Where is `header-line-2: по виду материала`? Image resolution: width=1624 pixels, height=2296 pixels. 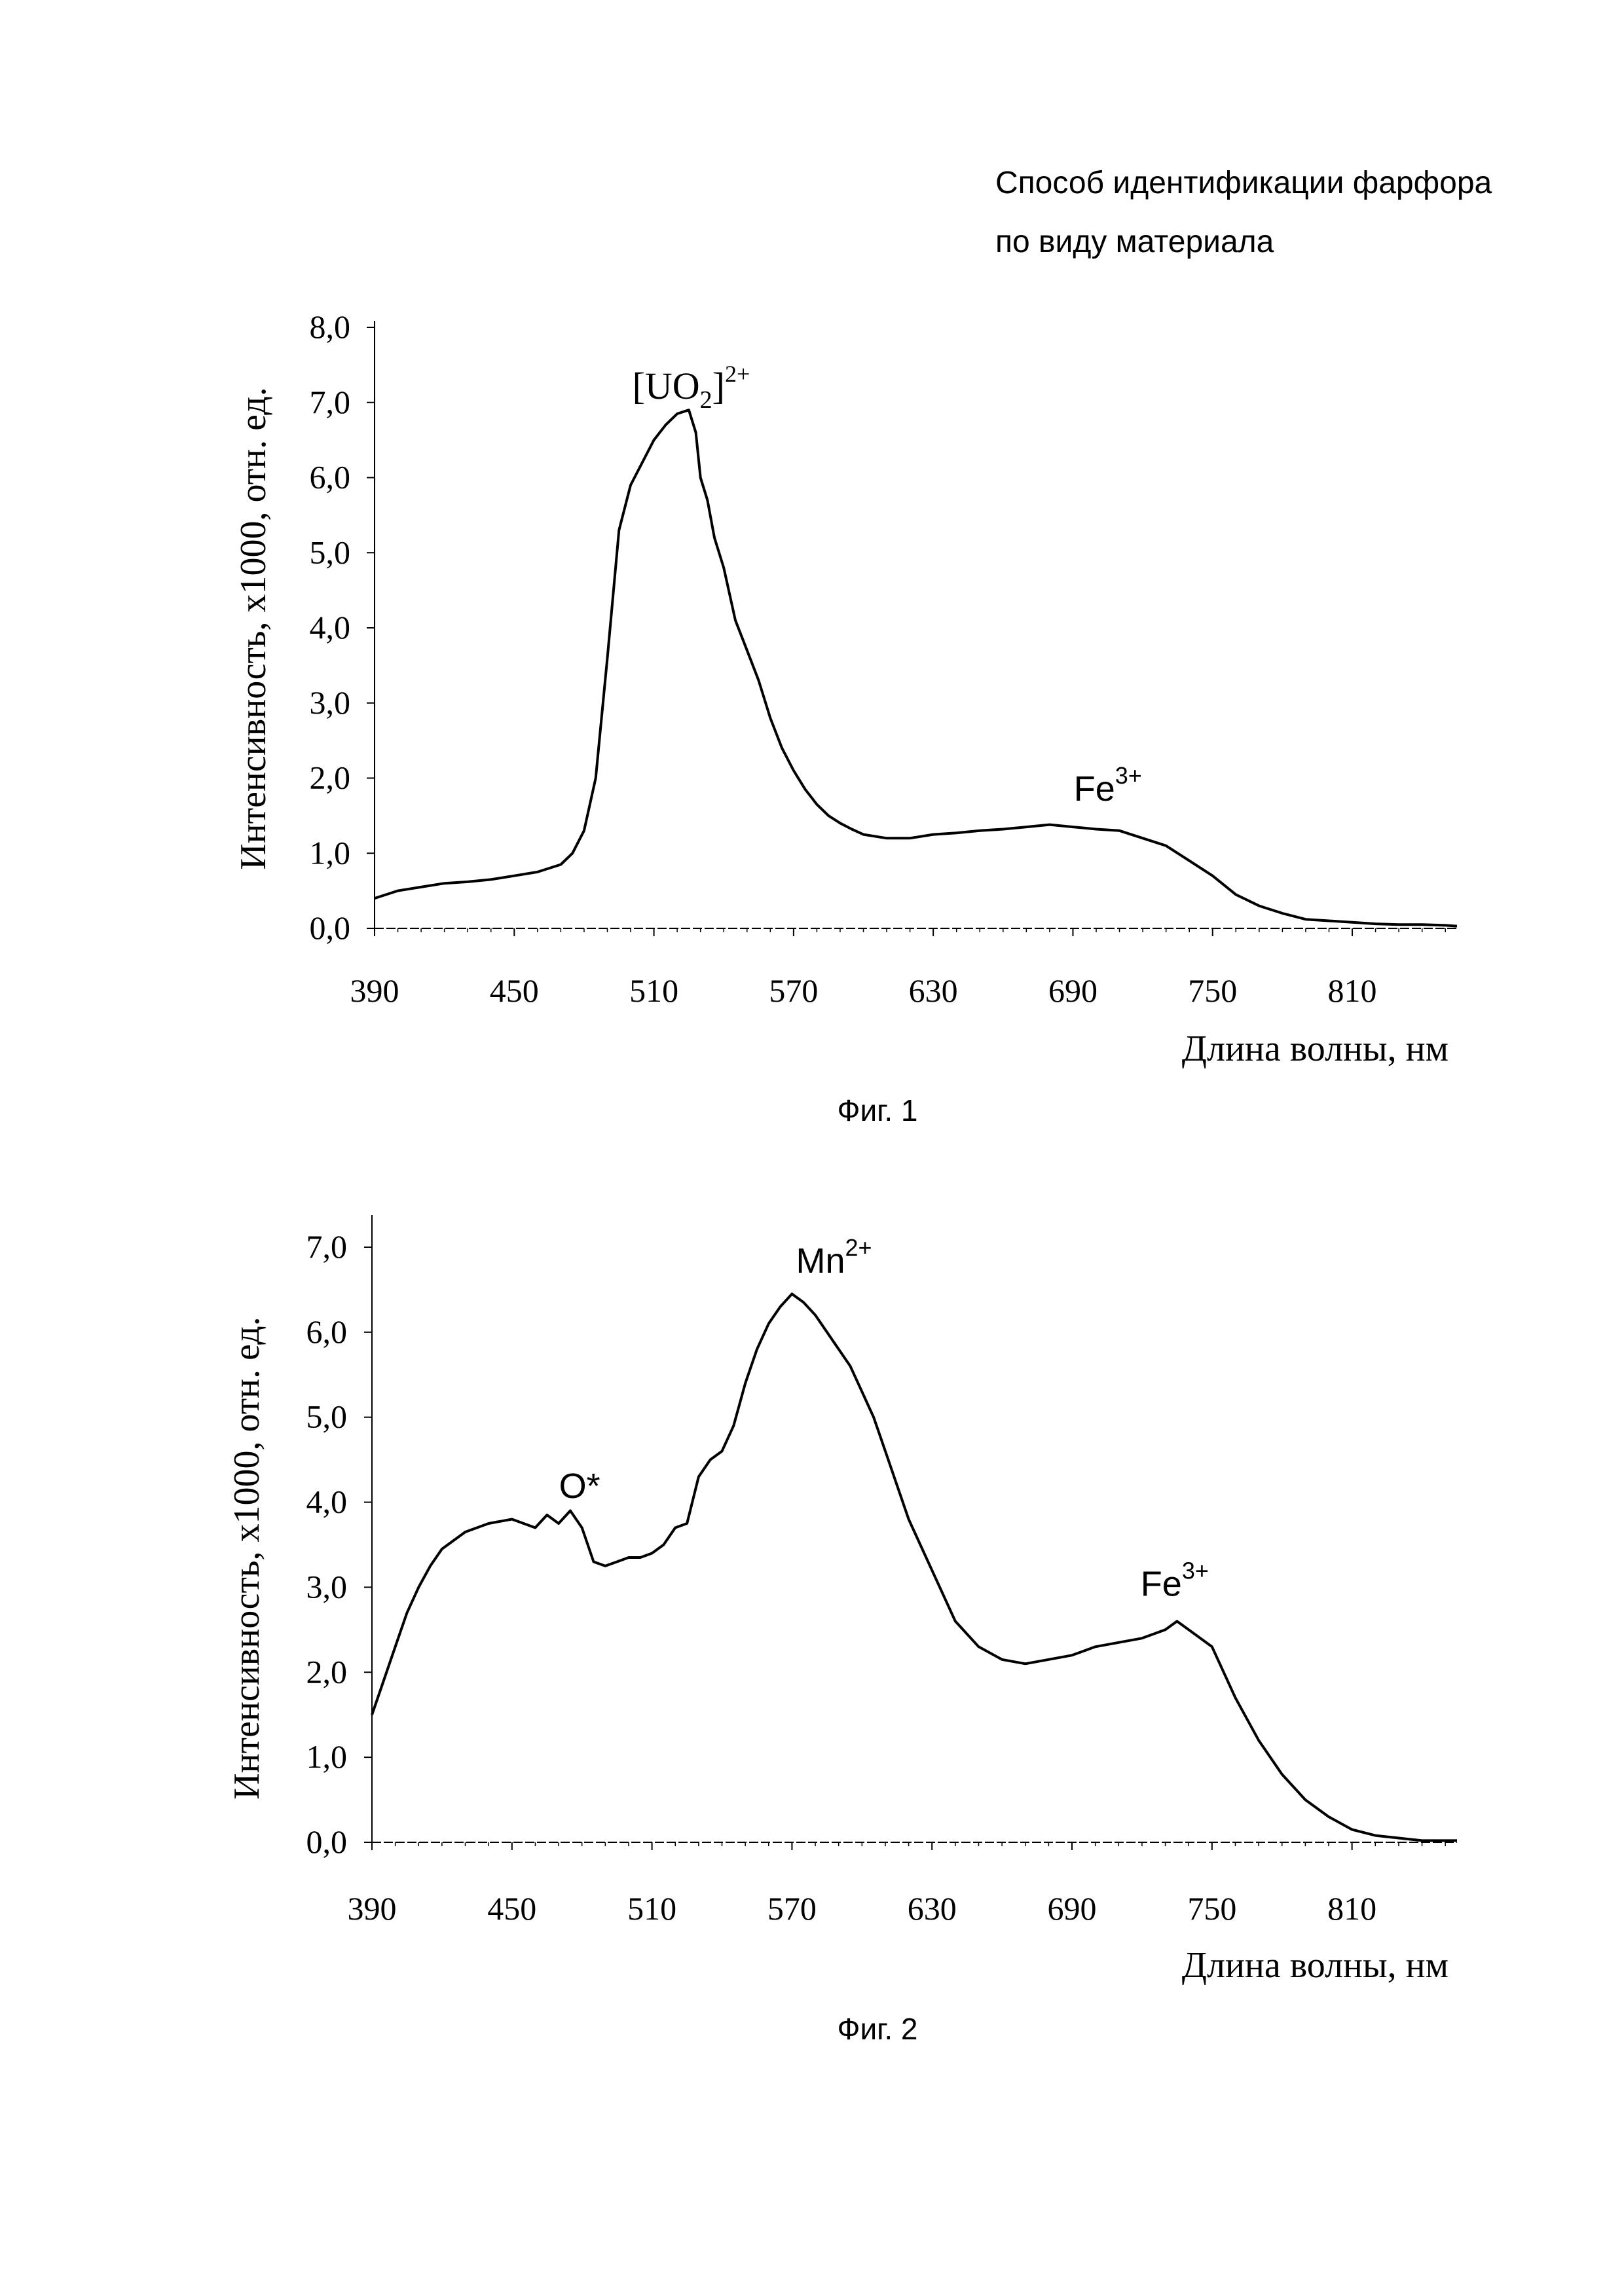
header-line-2: по виду материала is located at coordinates (1134, 242).